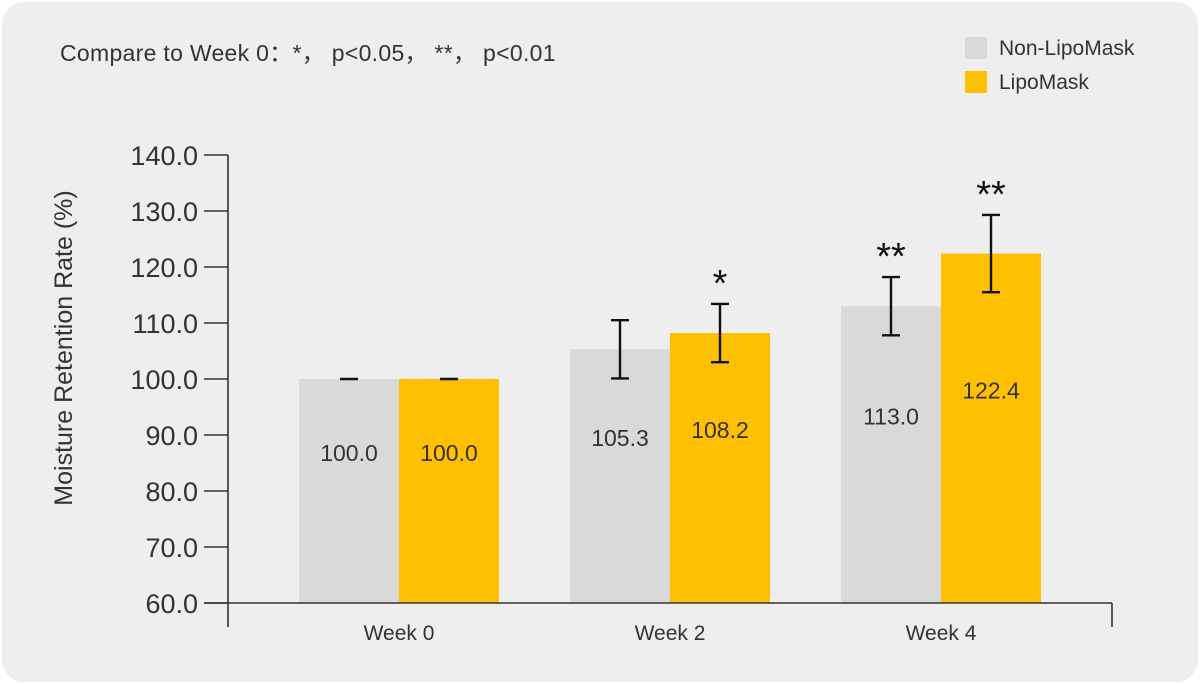 The image size is (1200, 684). What do you see at coordinates (308, 53) in the screenshot?
I see `significance-note: Compare to Week 0：*， p<0.05， **， p<0.01` at bounding box center [308, 53].